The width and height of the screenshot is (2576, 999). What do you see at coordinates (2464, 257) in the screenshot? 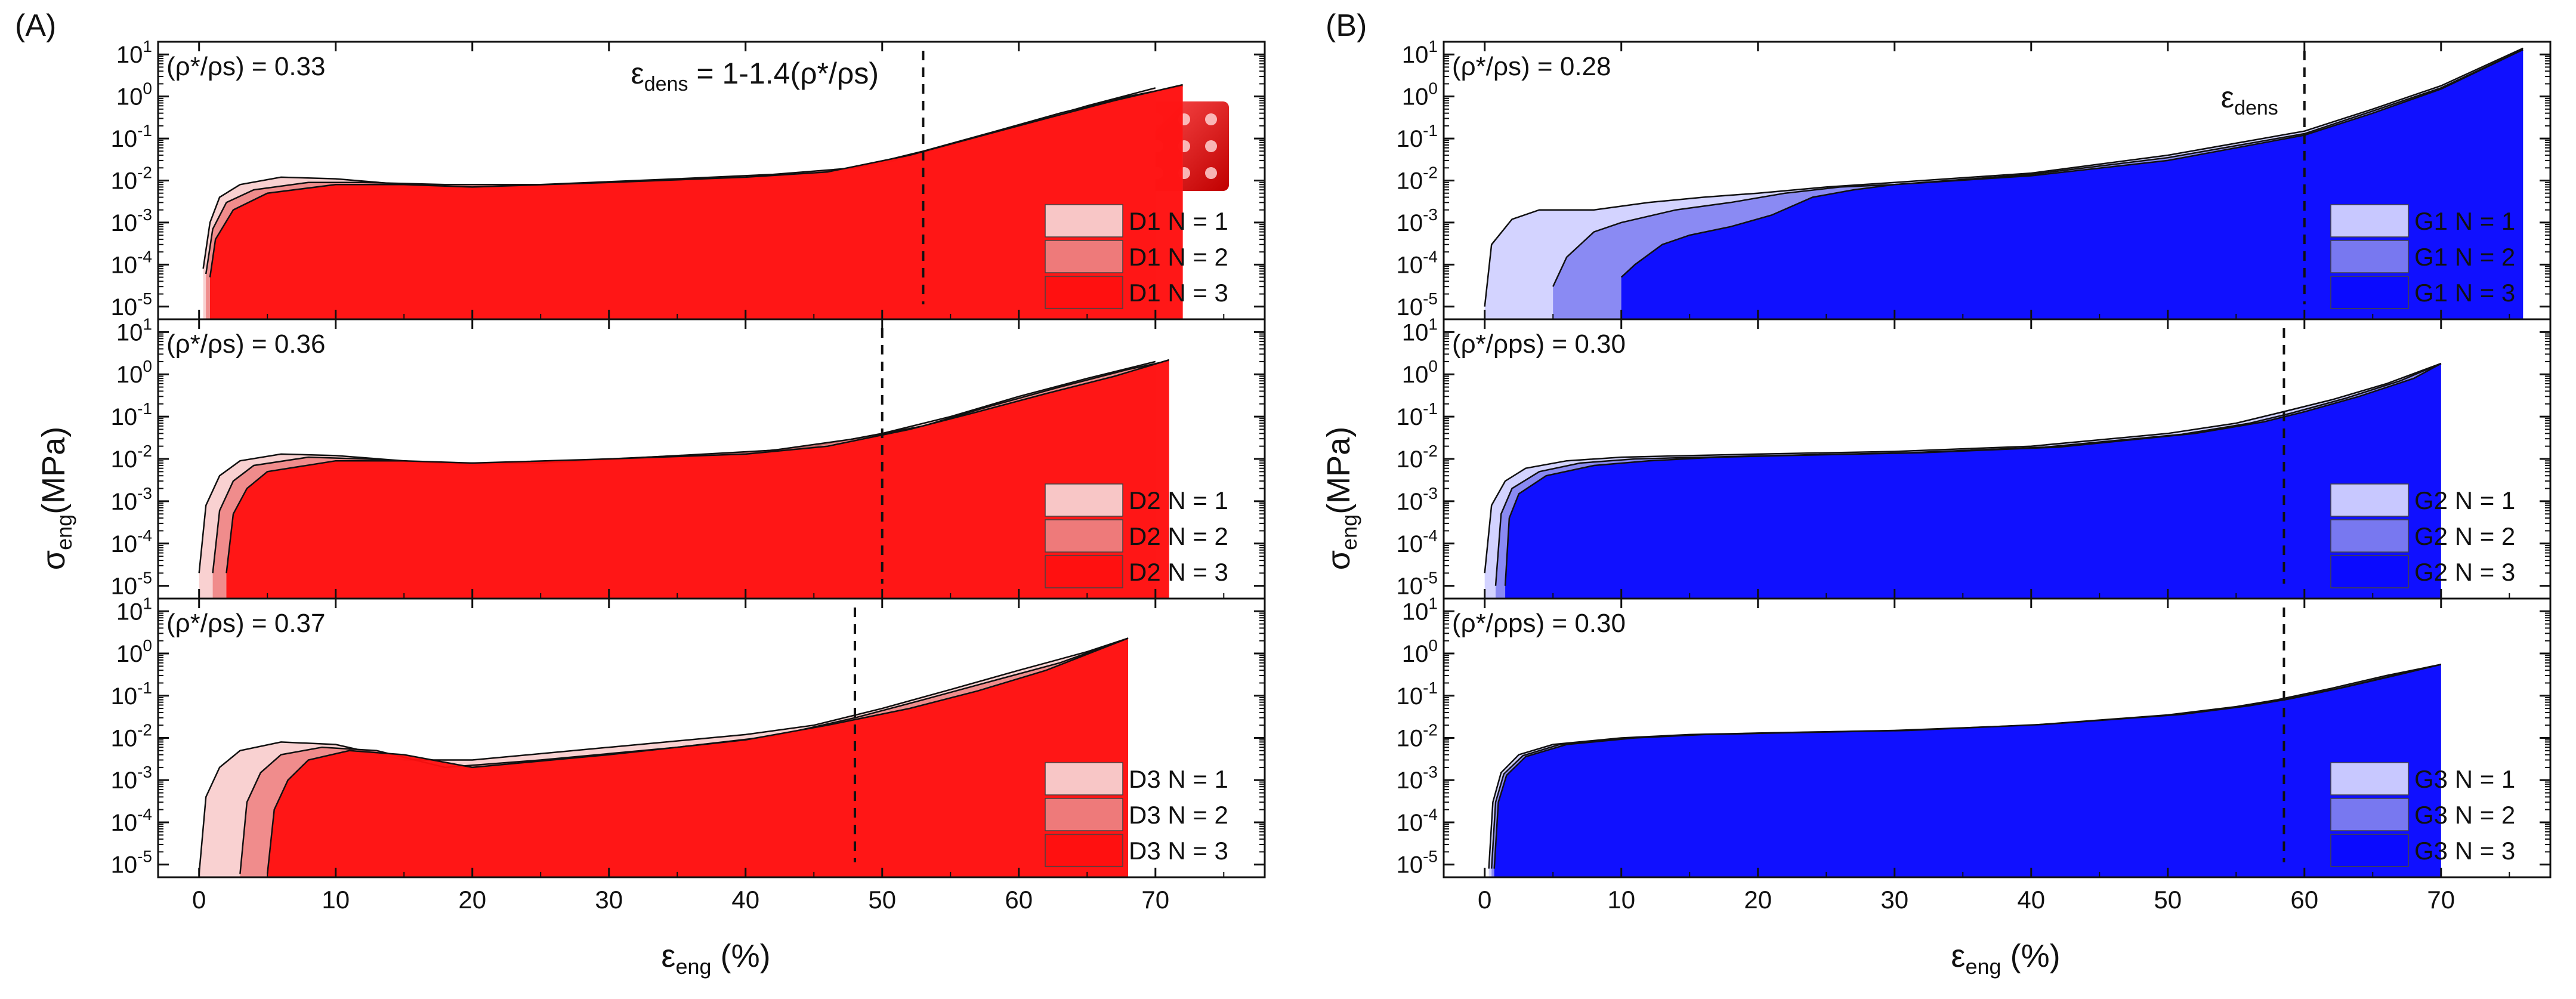
I see `legend-label-2: G1 N = 2` at bounding box center [2464, 257].